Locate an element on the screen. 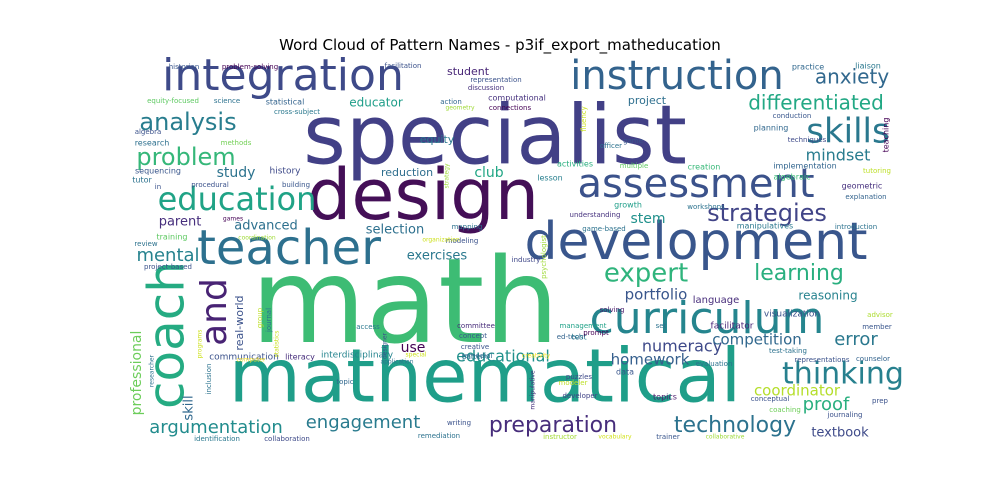 This screenshot has height=500, width=1000. word-manipulative: manipulative is located at coordinates (533, 390).